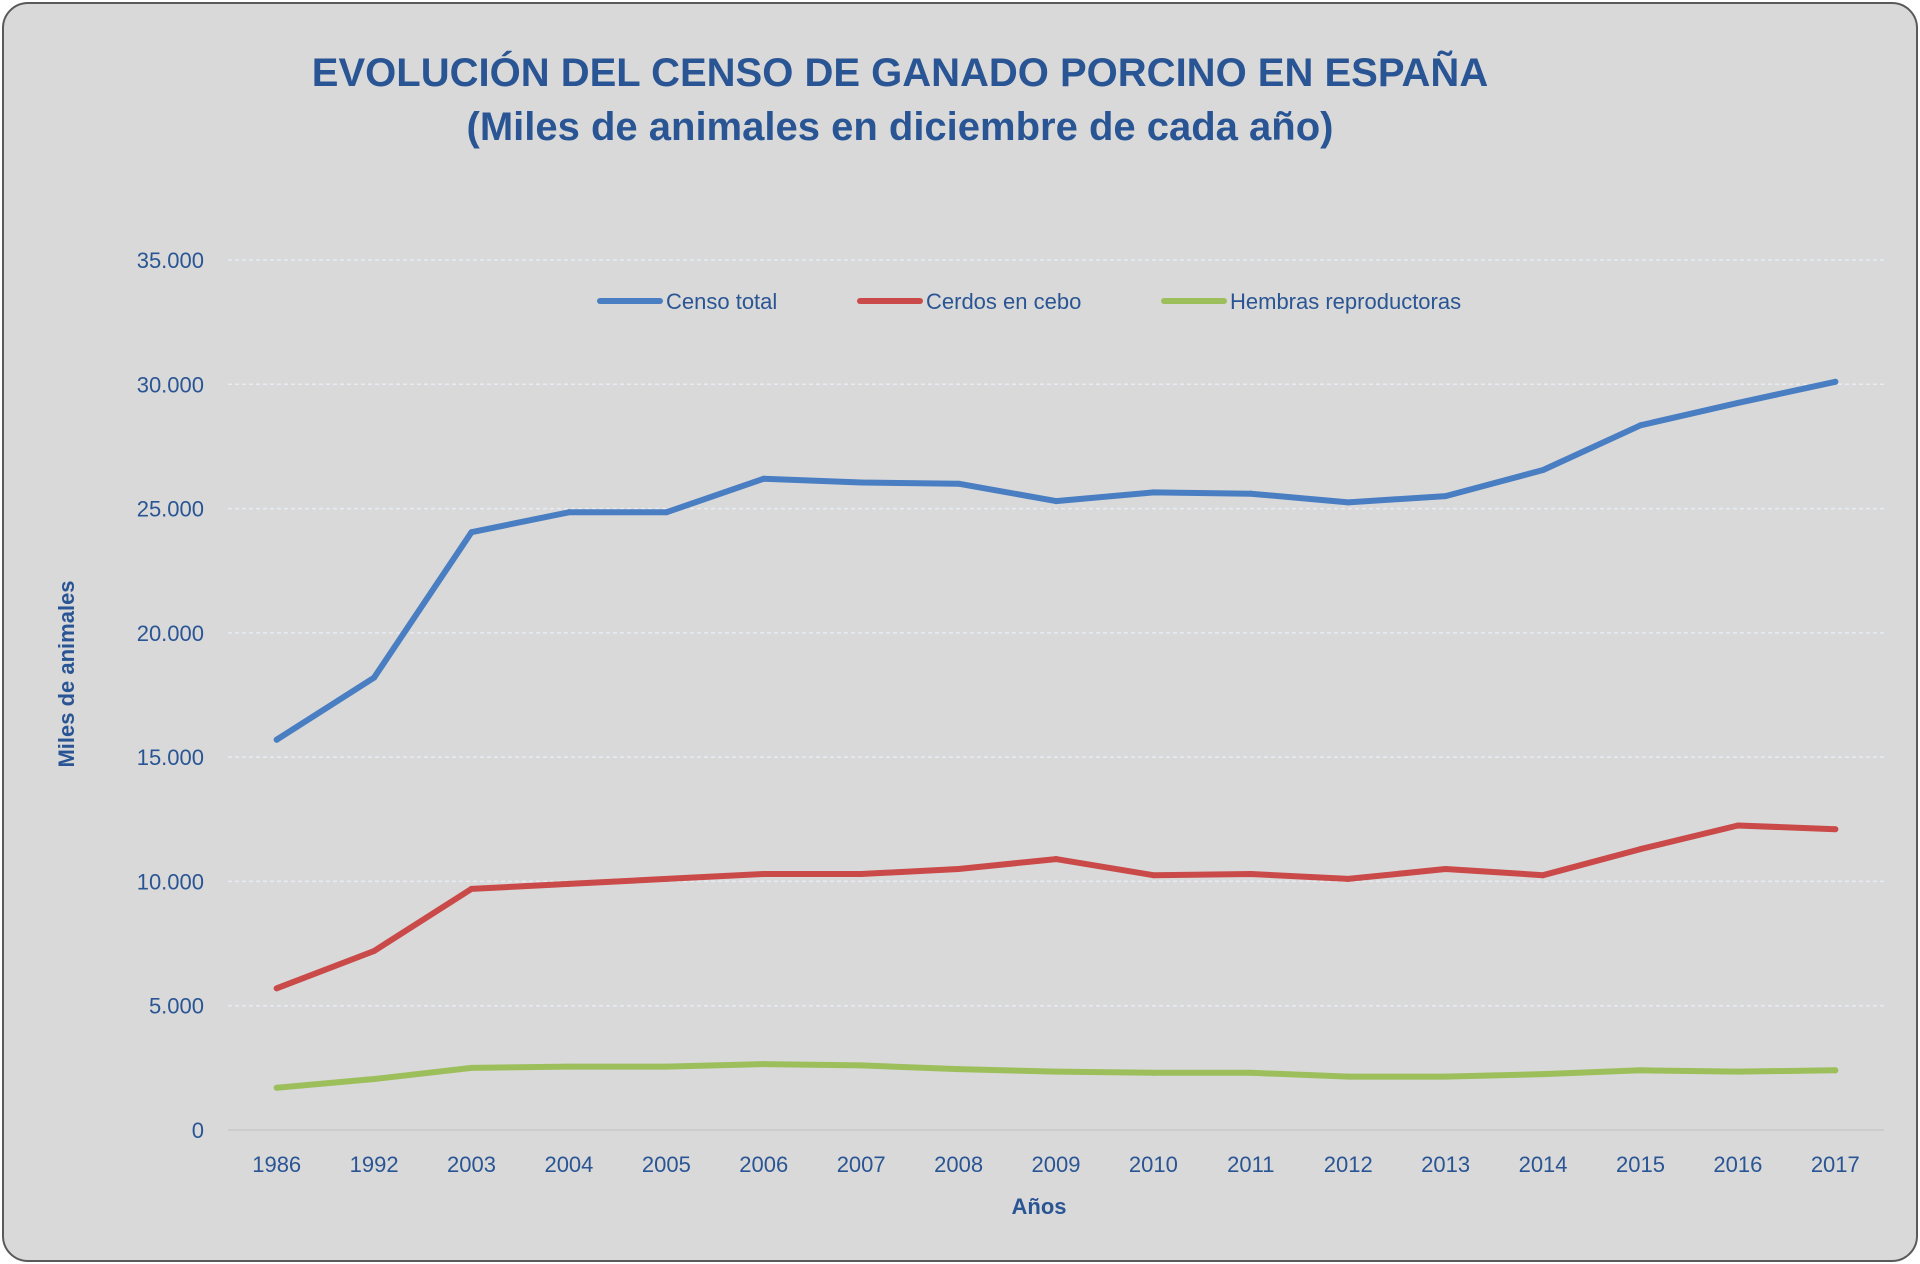 This screenshot has height=1264, width=1920. Describe the element at coordinates (1835, 1164) in the screenshot. I see `x-tick-label: 2017` at that location.